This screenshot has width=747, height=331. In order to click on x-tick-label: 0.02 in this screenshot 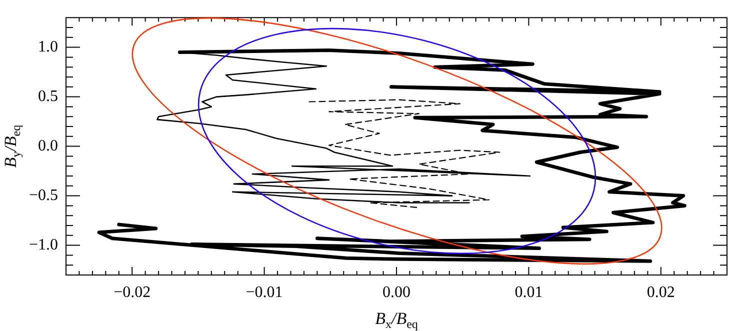, I will do `click(660, 292)`.